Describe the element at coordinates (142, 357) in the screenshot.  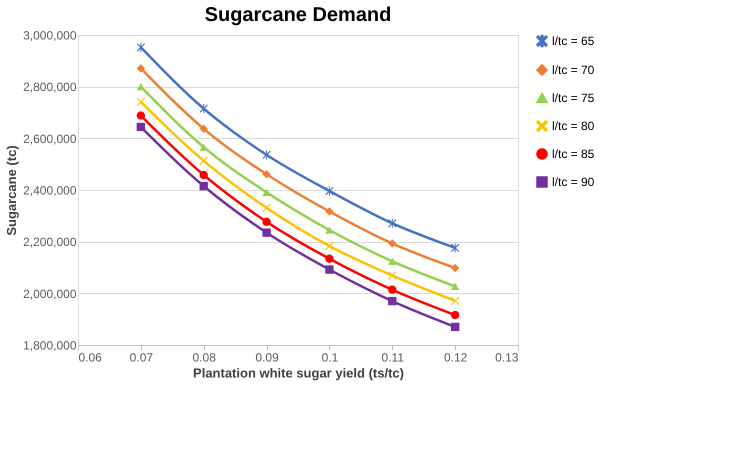
I see `x-tick-label: 0.07` at that location.